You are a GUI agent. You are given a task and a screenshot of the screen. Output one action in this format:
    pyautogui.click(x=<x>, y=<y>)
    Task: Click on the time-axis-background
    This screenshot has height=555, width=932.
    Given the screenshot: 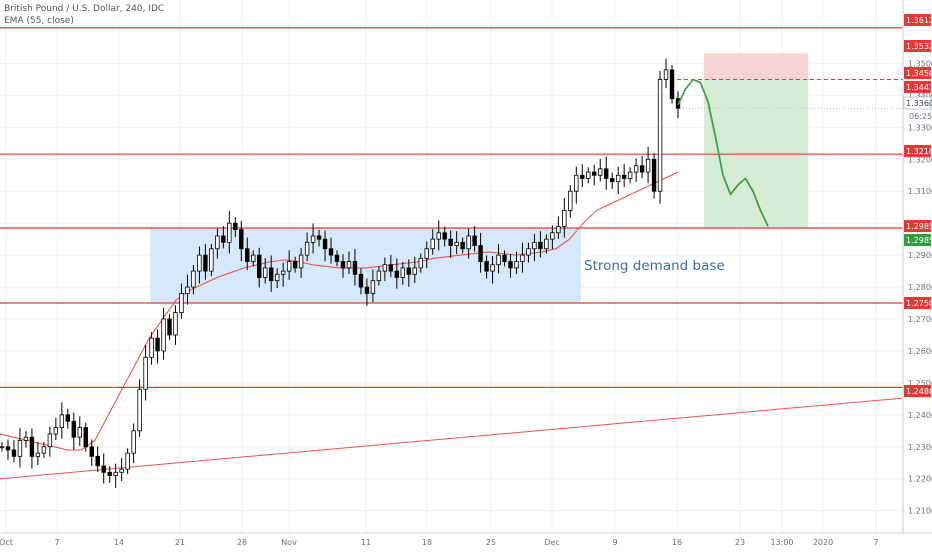 What is the action you would take?
    pyautogui.click(x=466, y=541)
    